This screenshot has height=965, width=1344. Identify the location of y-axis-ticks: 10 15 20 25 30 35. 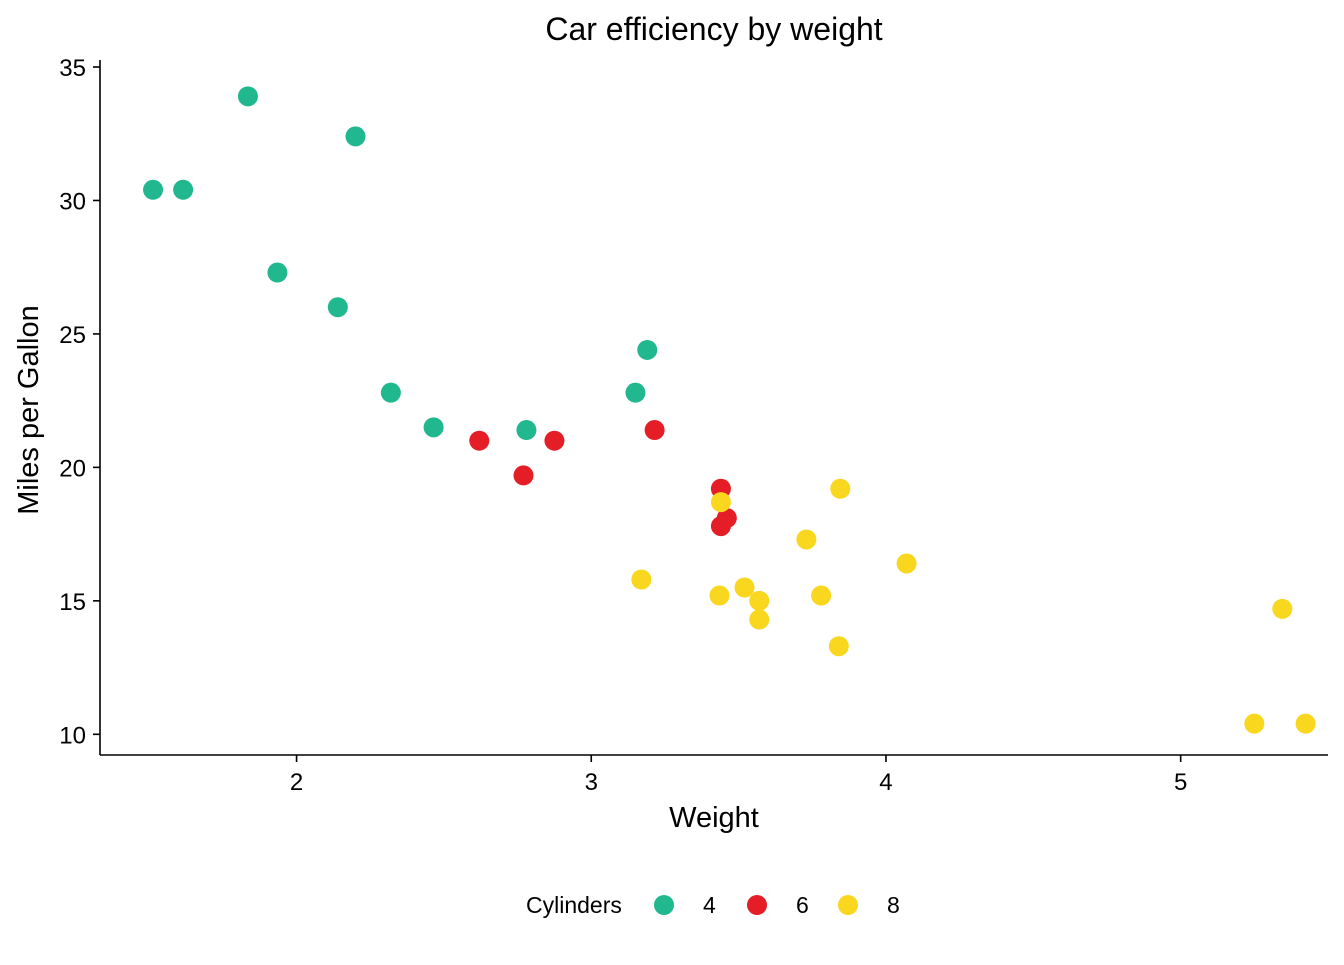
(79, 402).